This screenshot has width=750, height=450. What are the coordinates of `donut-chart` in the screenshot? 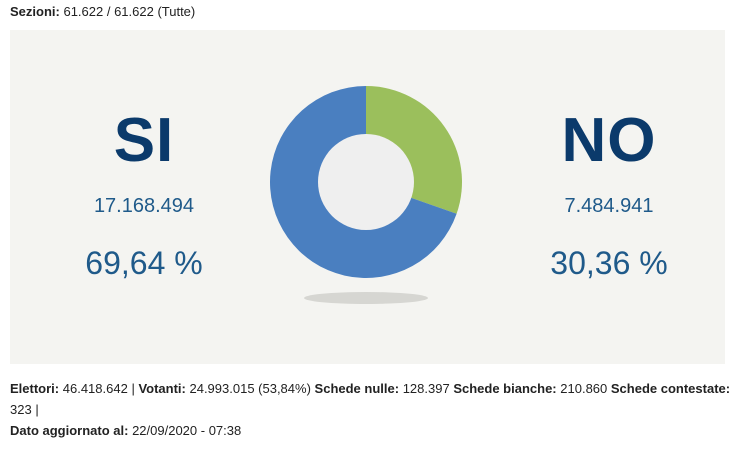 It's located at (366, 195).